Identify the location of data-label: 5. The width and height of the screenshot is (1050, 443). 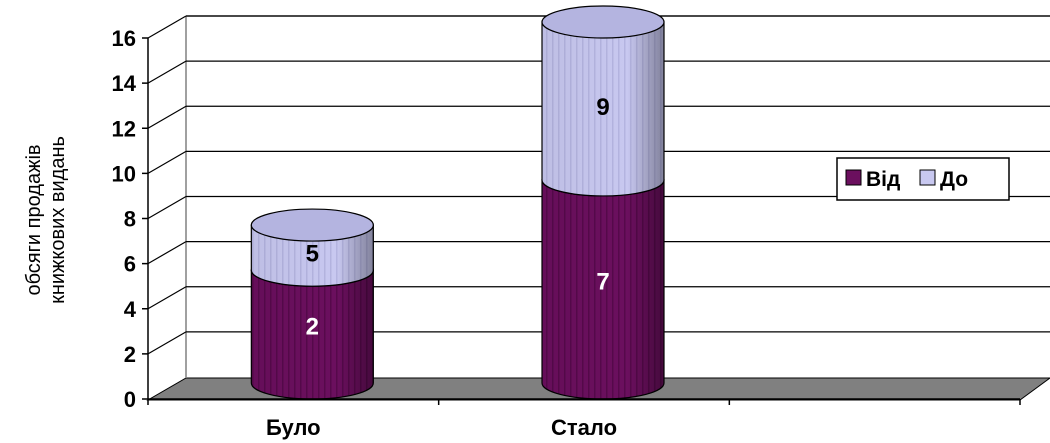
(312, 254).